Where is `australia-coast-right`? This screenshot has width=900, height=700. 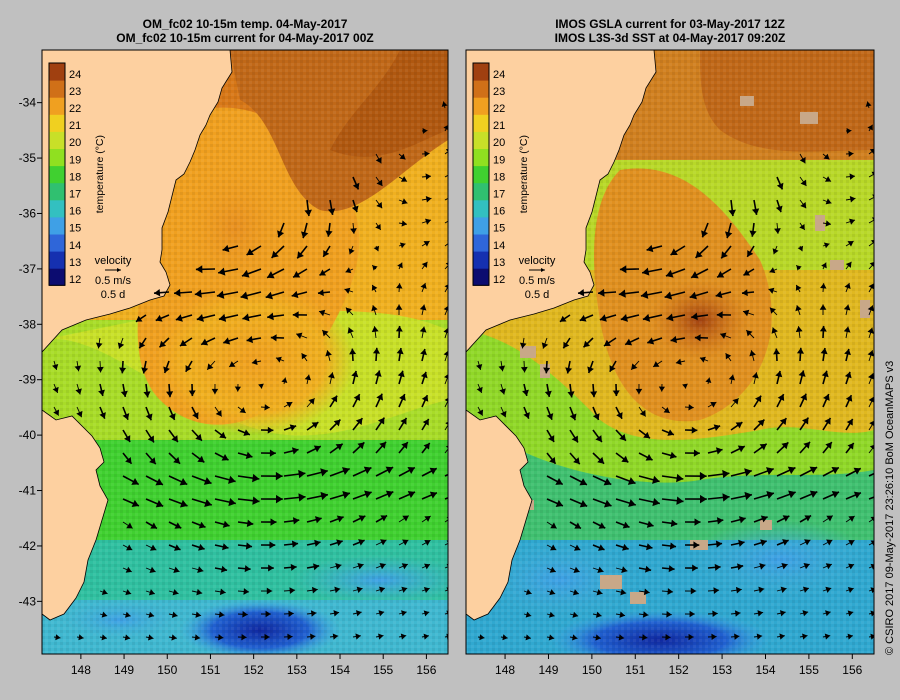
australia-coast-right is located at coordinates (561, 201).